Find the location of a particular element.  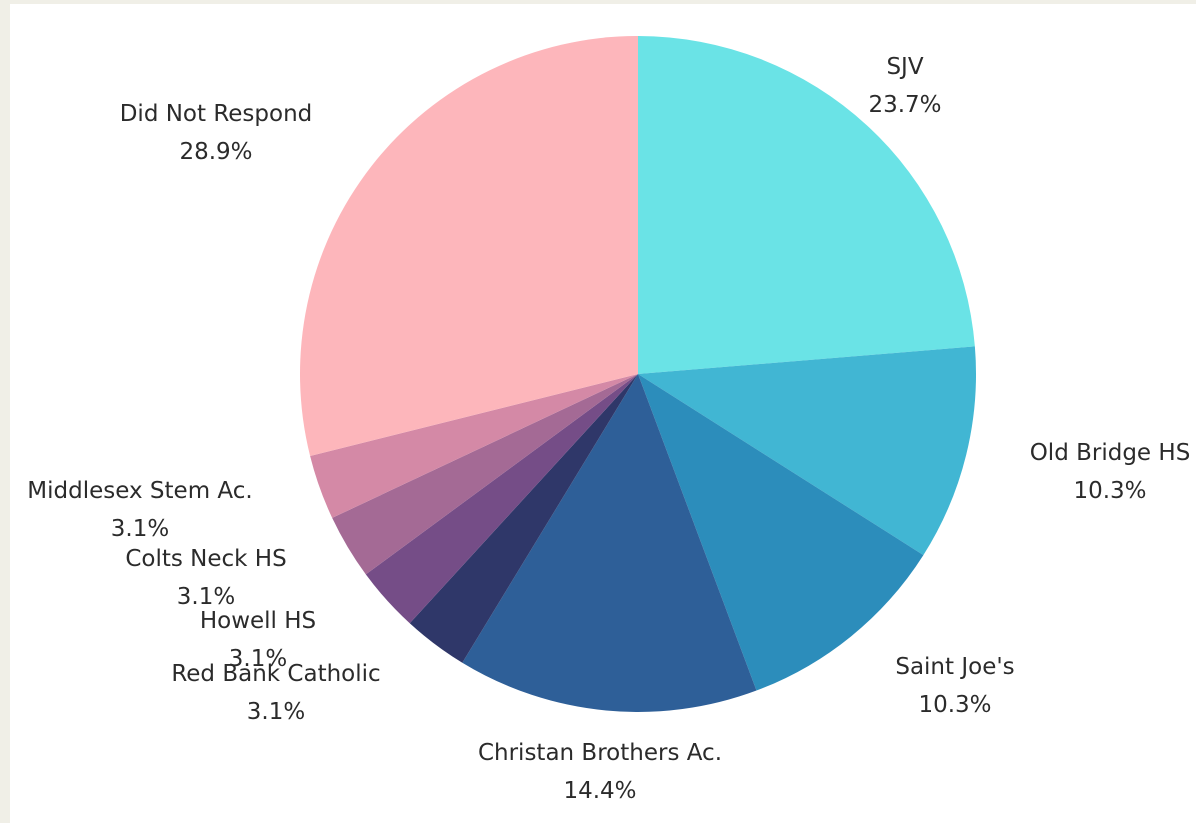

pie-slice-christan-brothers-ac is located at coordinates (609, 543).